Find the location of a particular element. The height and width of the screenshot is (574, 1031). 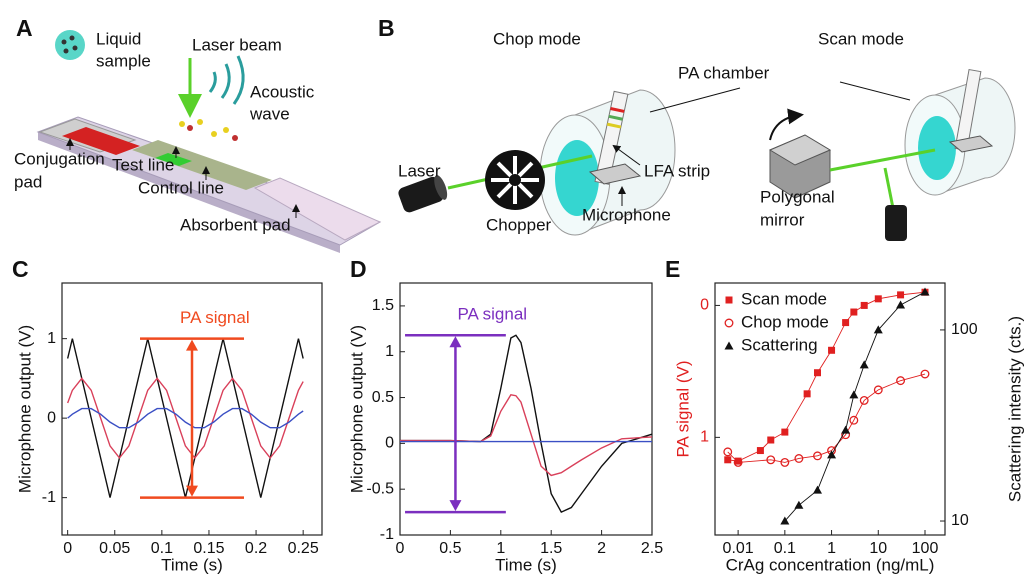

x-tick-label: 2 is located at coordinates (601, 548).